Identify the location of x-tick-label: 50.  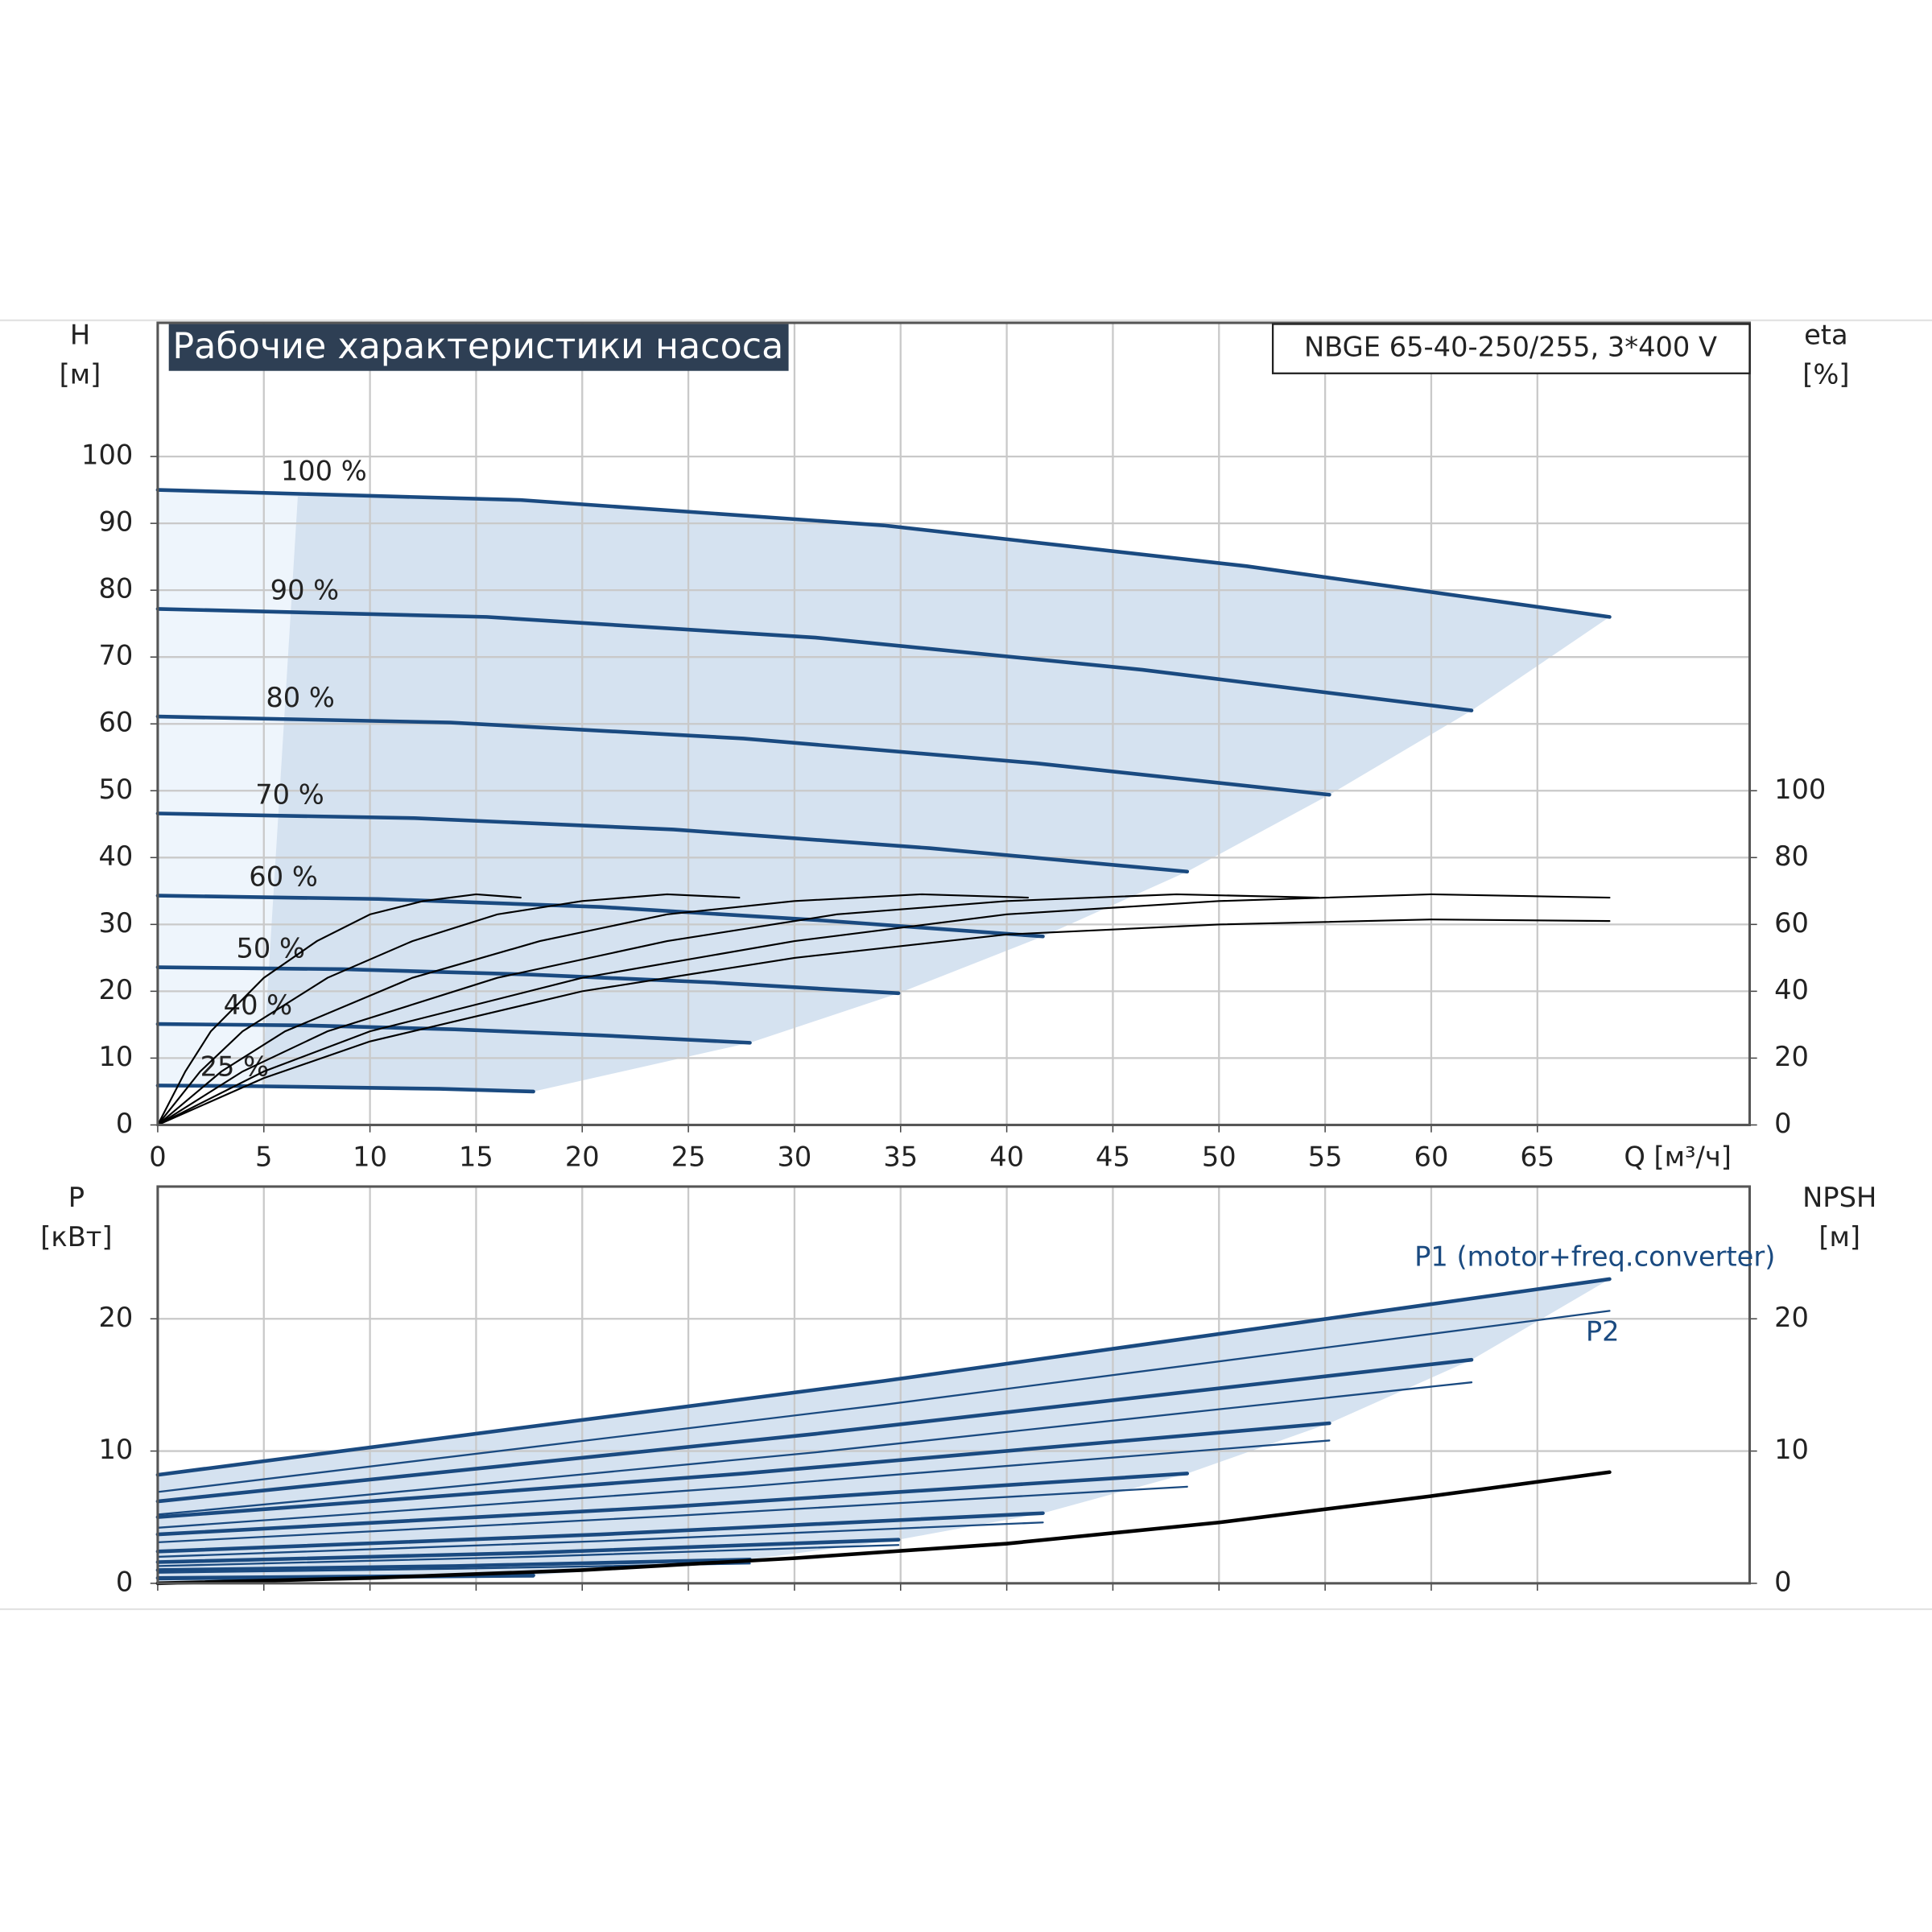
(1219, 1156).